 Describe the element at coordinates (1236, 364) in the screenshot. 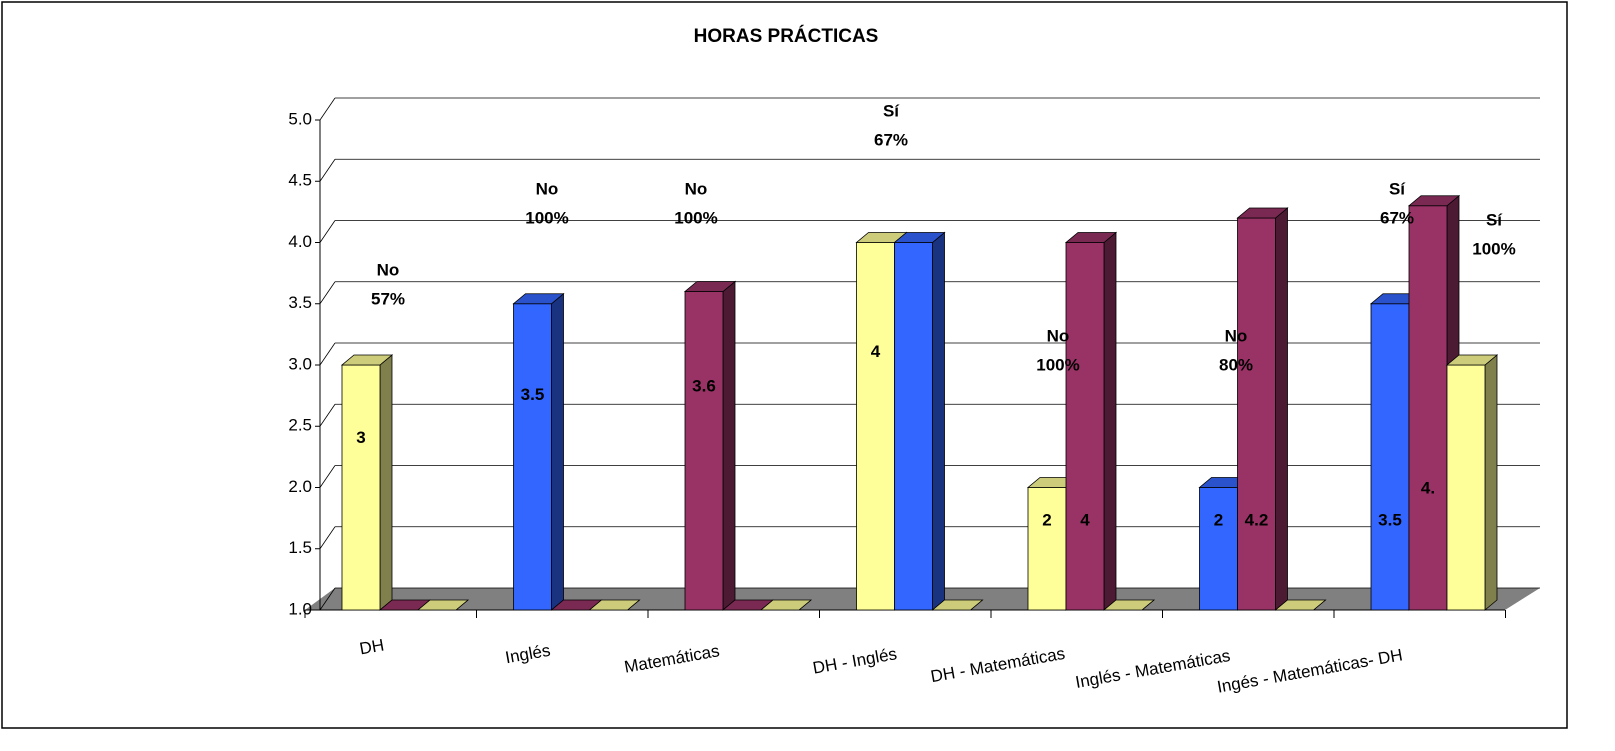

I see `annotation: 80%` at that location.